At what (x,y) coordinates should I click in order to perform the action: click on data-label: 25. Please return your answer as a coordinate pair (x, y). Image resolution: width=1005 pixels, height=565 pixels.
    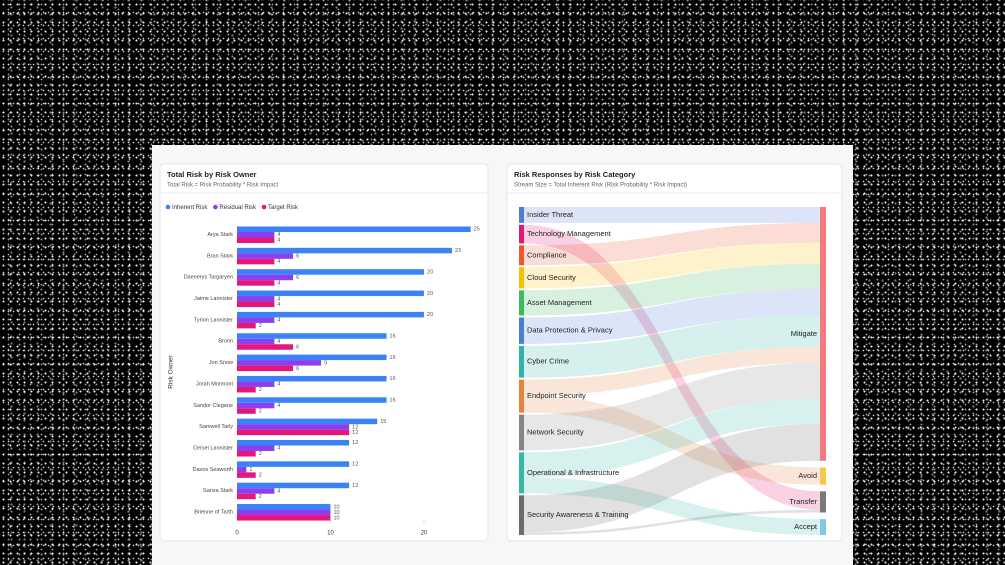
    Looking at the image, I should click on (477, 230).